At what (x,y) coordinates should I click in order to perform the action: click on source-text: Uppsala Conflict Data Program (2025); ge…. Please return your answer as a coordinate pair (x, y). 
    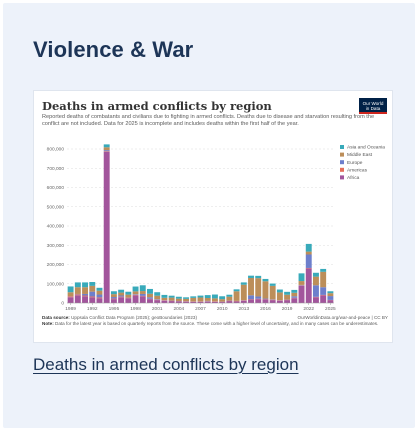
    Looking at the image, I should click on (134, 317).